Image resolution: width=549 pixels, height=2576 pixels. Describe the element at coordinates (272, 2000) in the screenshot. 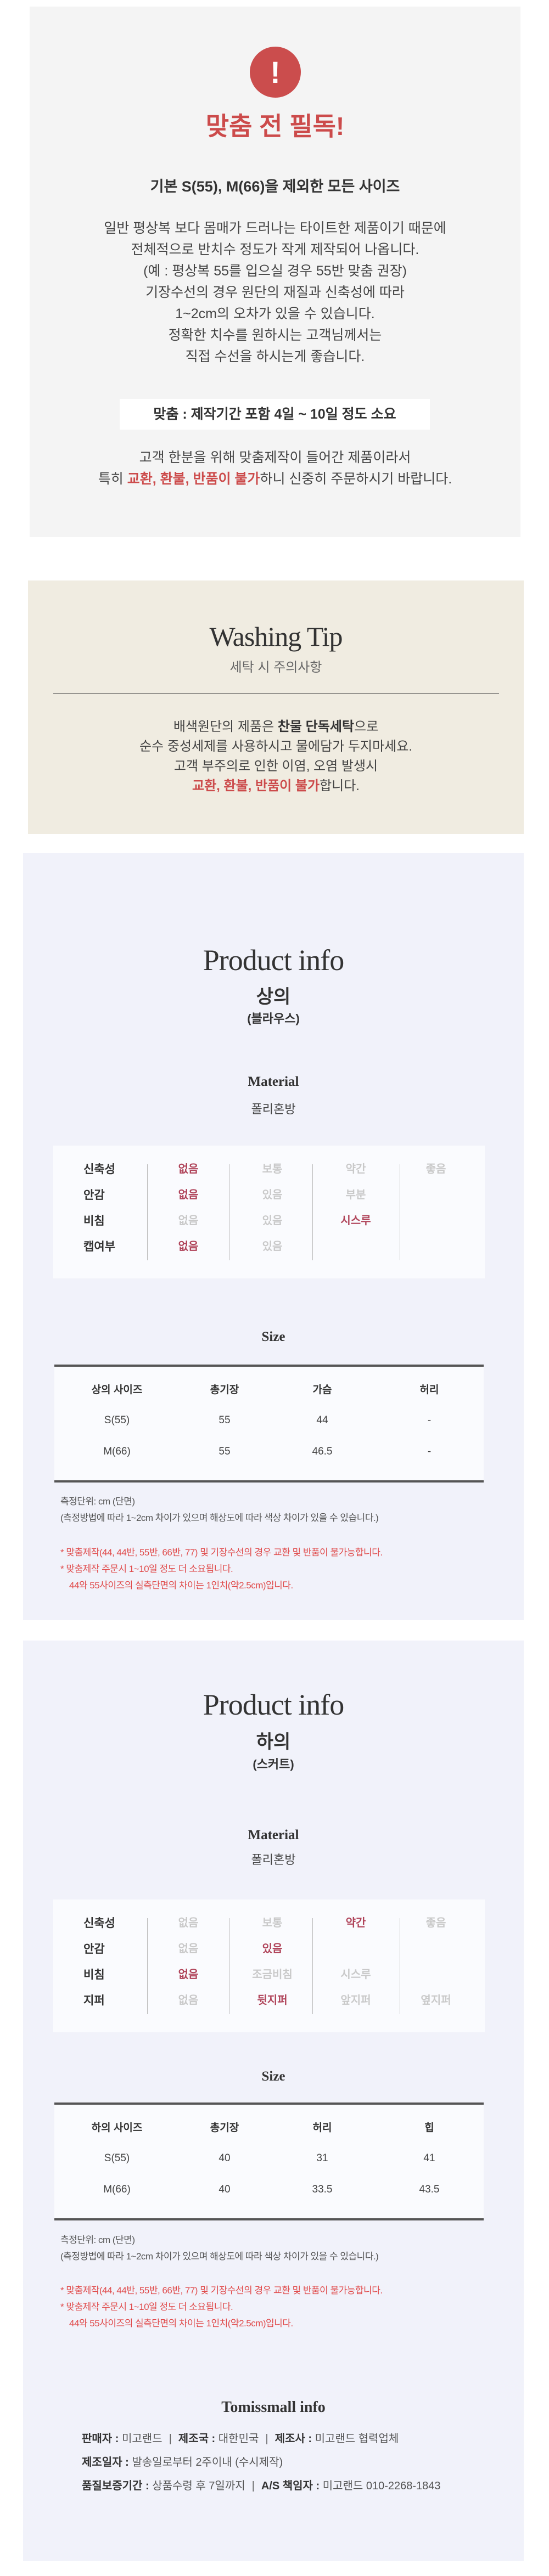

I see `attribute-option-selected: 뒷지퍼` at that location.